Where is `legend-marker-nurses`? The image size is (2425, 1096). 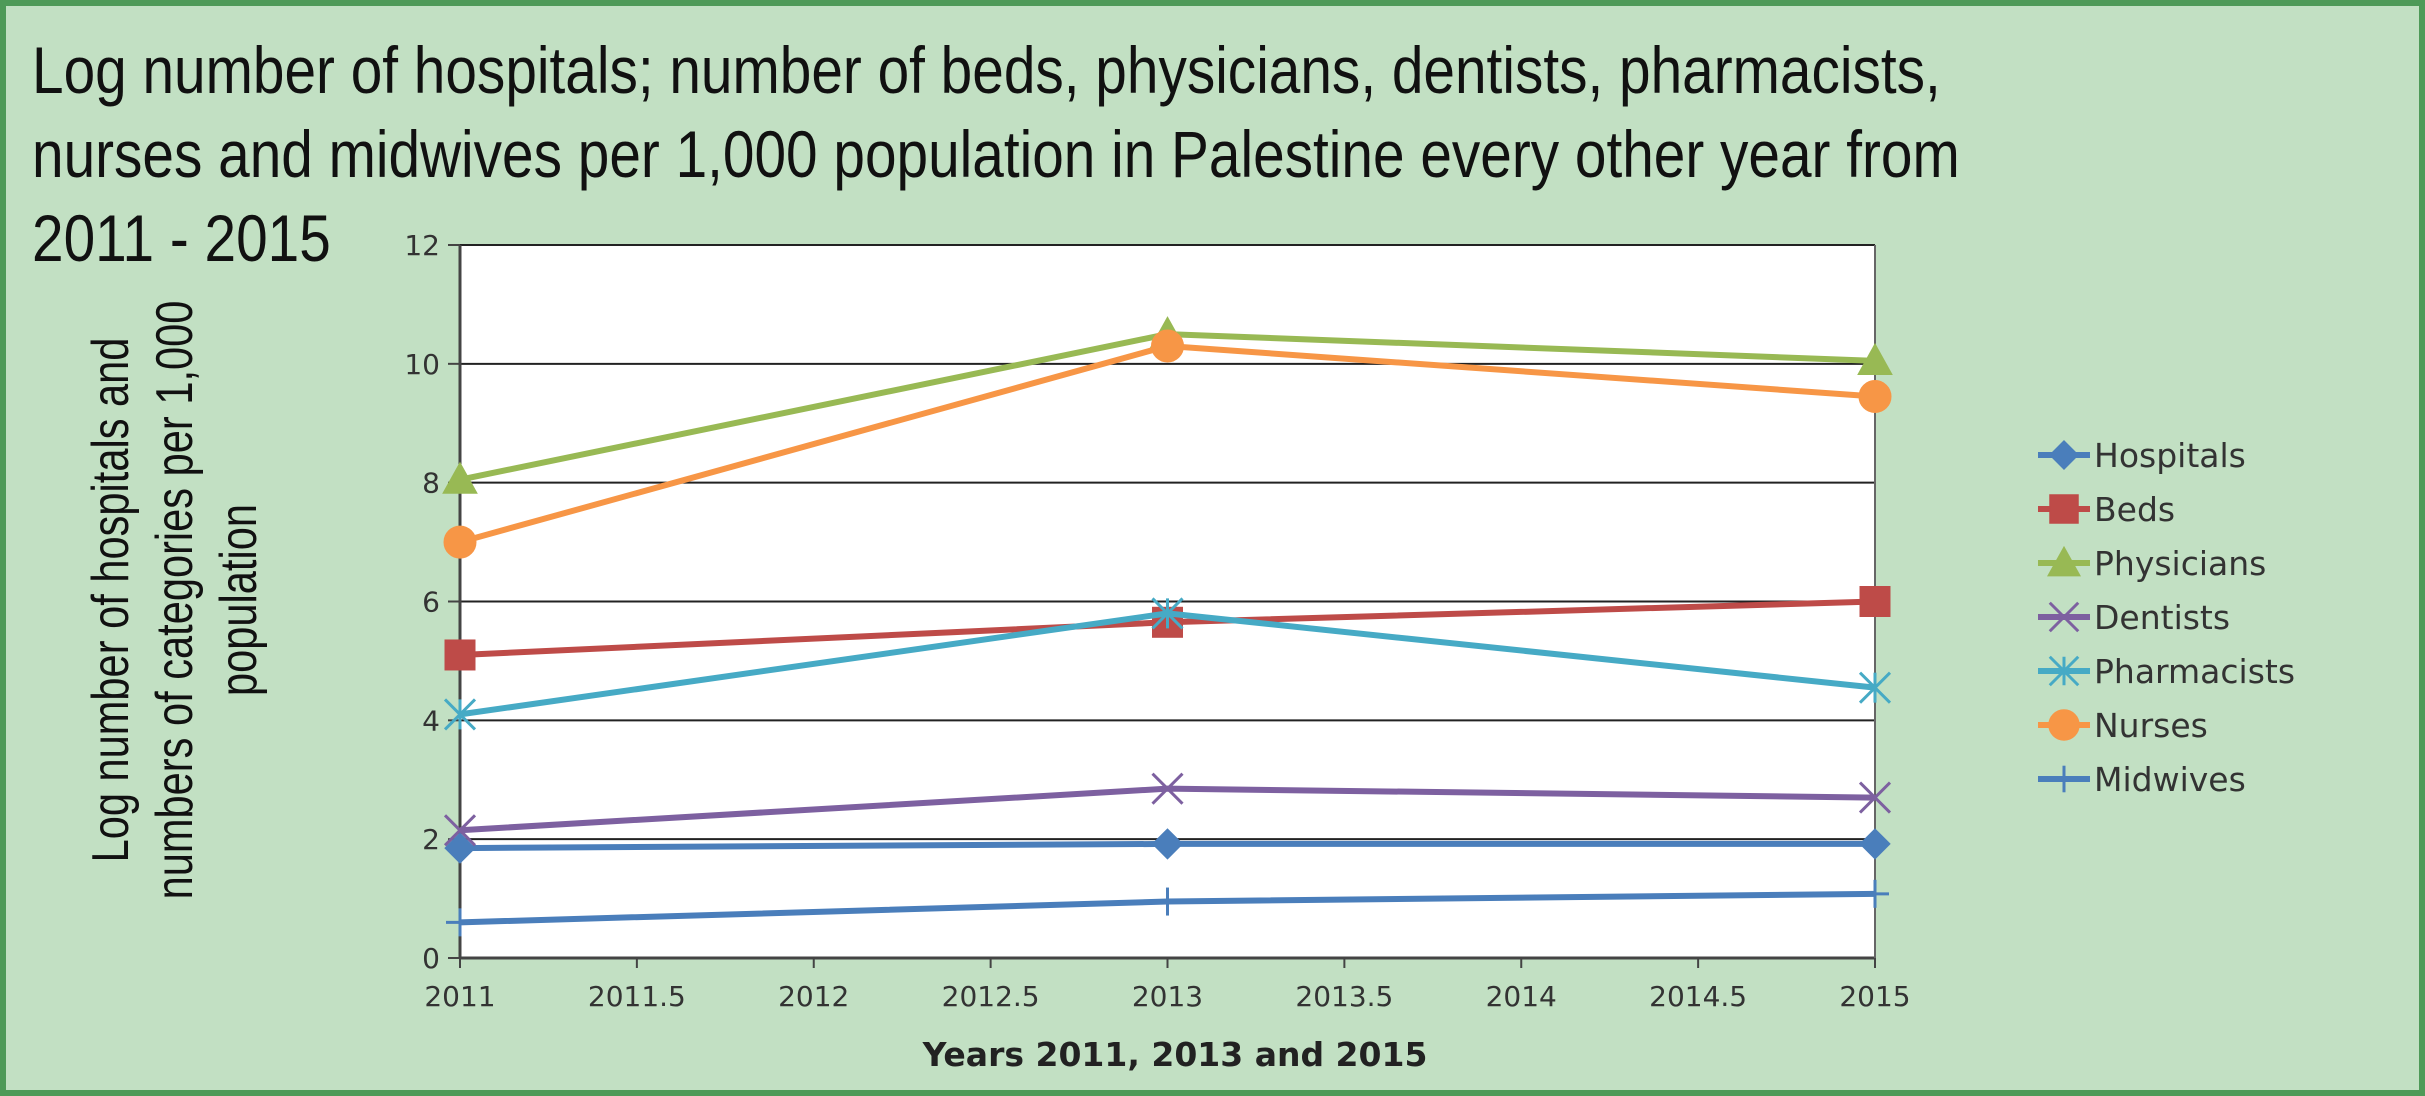 legend-marker-nurses is located at coordinates (2064, 725).